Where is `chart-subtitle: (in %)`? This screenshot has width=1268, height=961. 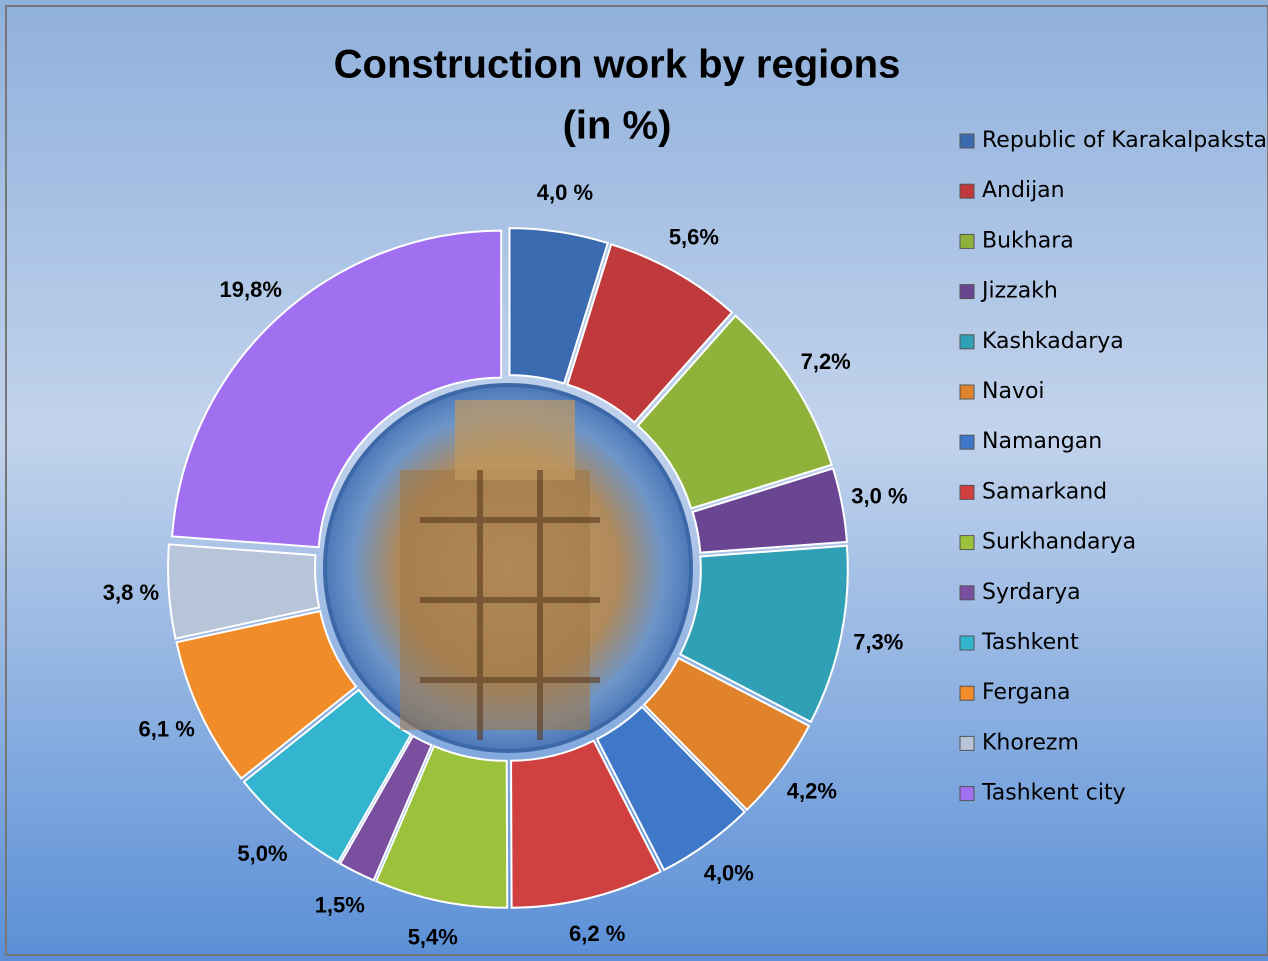 chart-subtitle: (in %) is located at coordinates (617, 126).